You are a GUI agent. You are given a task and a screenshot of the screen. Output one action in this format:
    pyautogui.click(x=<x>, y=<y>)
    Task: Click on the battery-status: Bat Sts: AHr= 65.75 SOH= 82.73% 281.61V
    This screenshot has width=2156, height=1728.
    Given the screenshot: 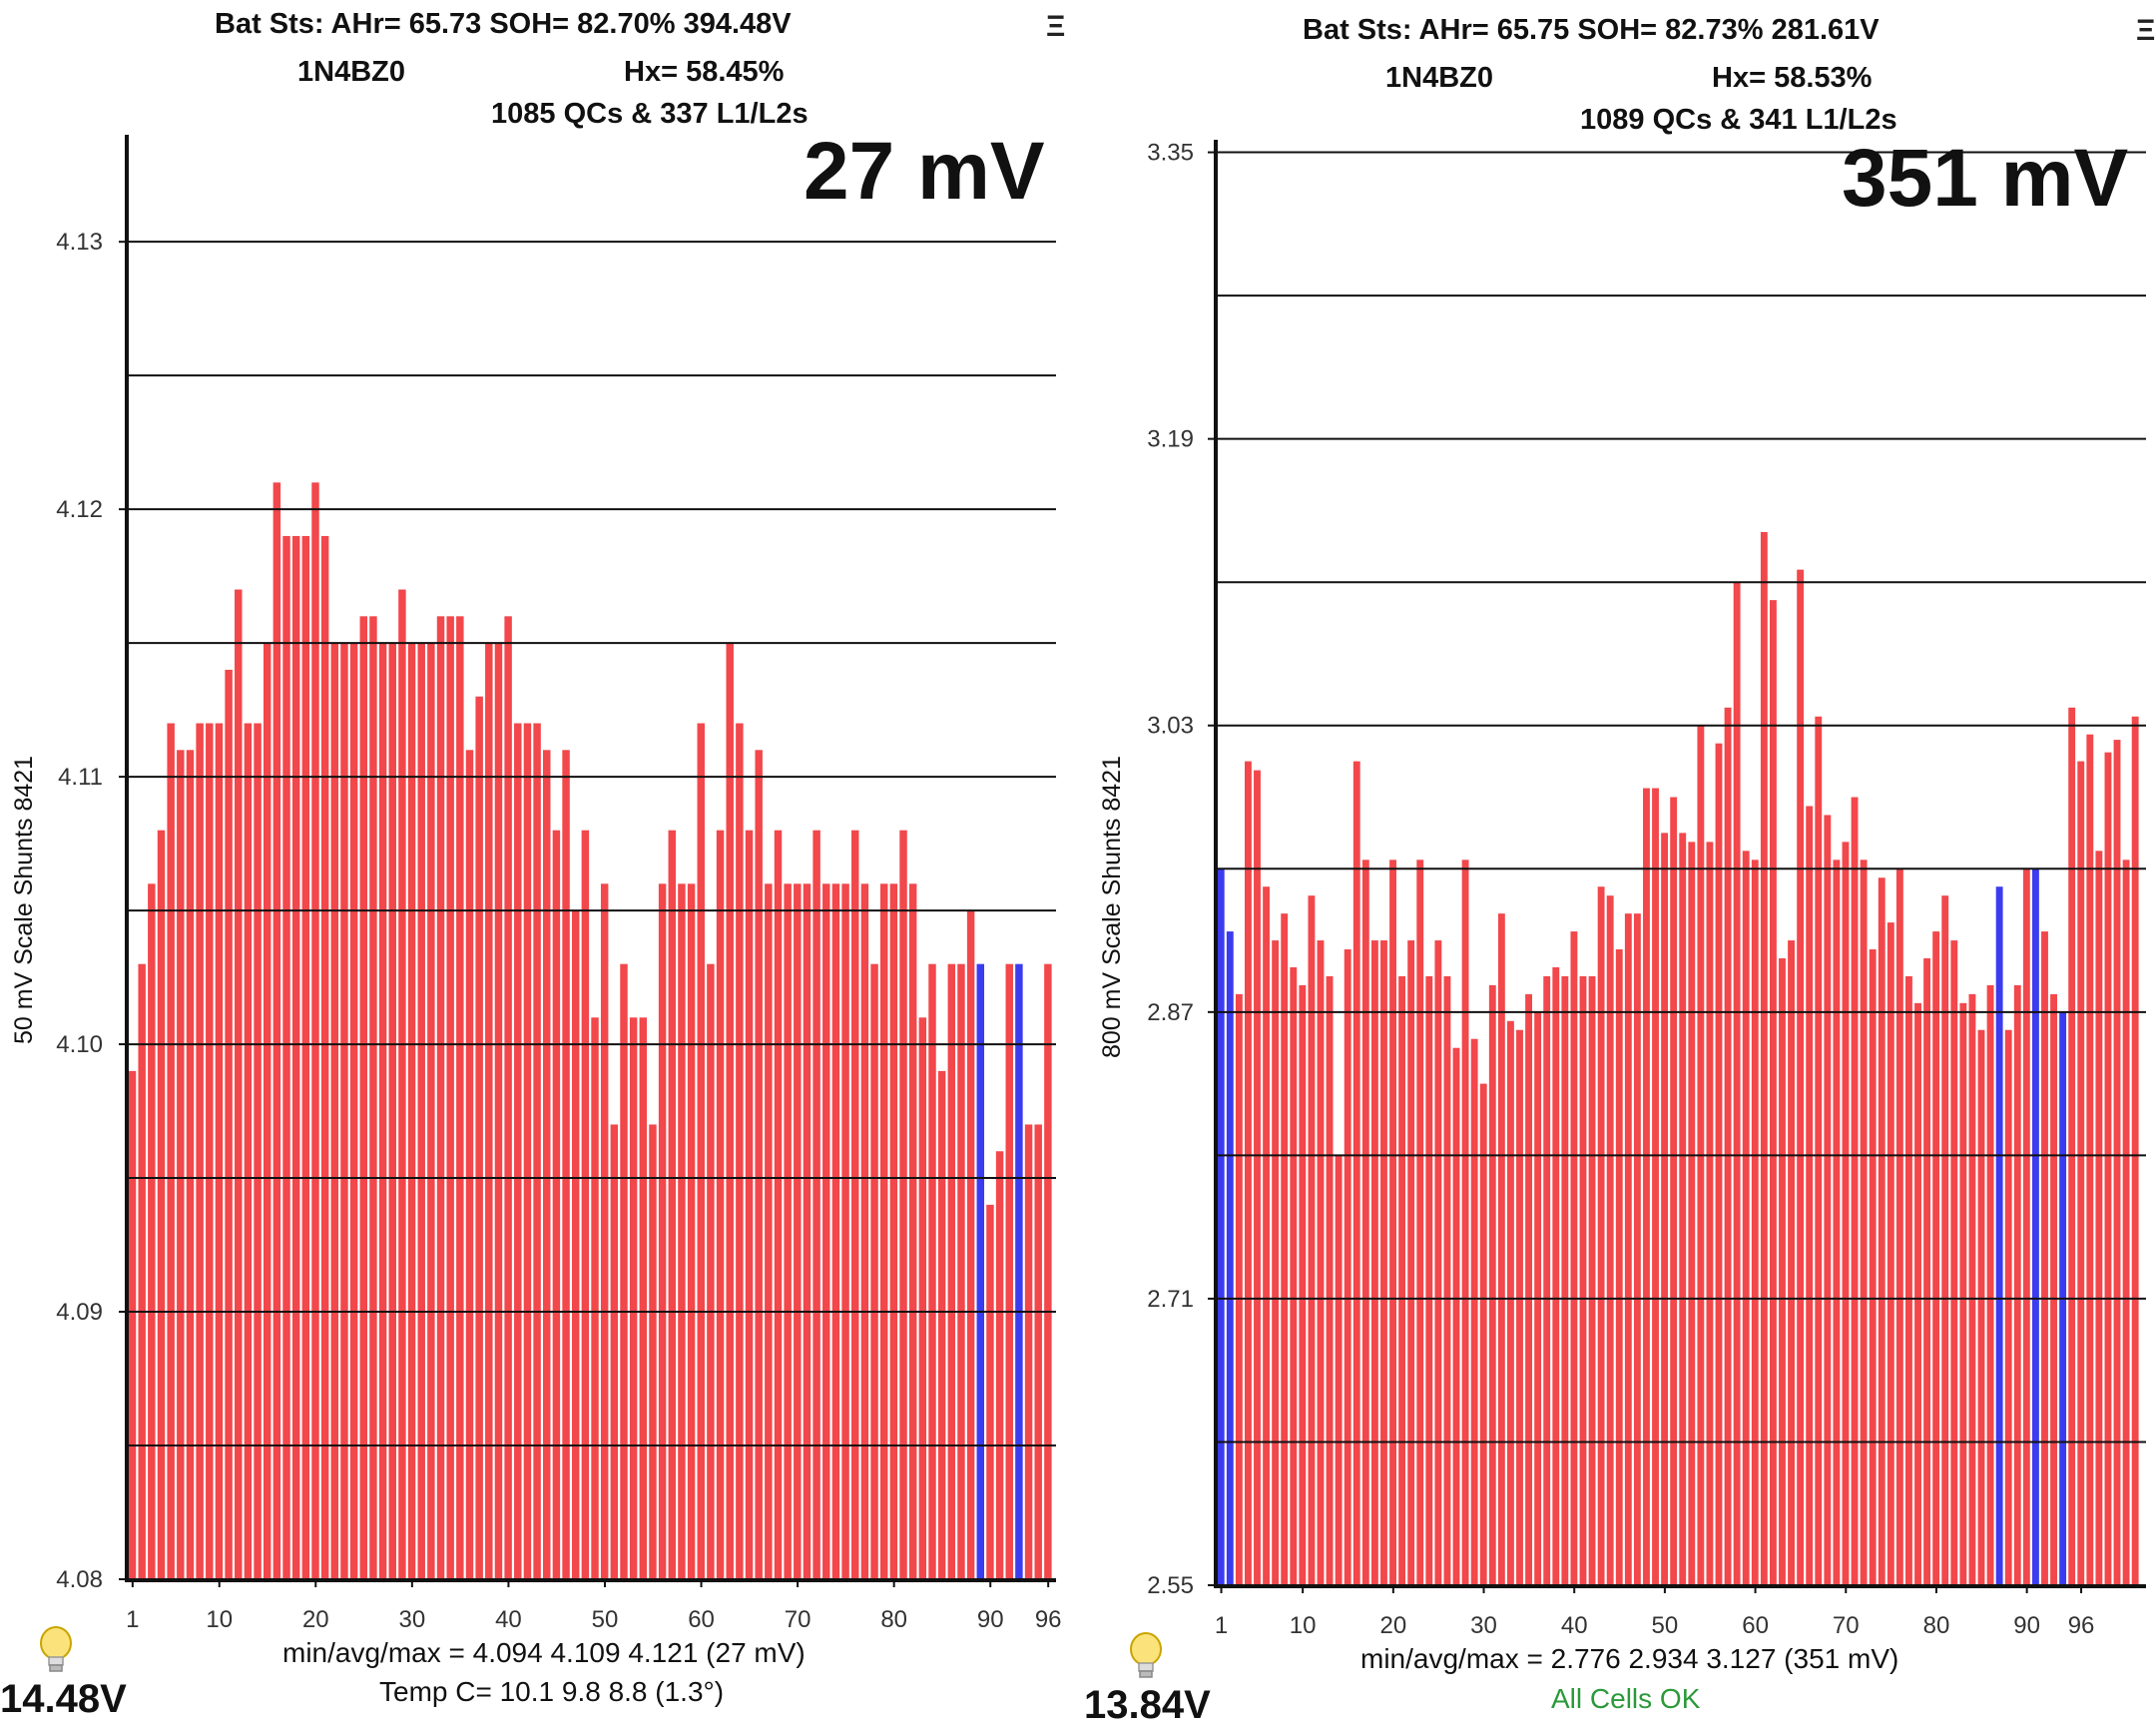 What is the action you would take?
    pyautogui.click(x=1591, y=30)
    